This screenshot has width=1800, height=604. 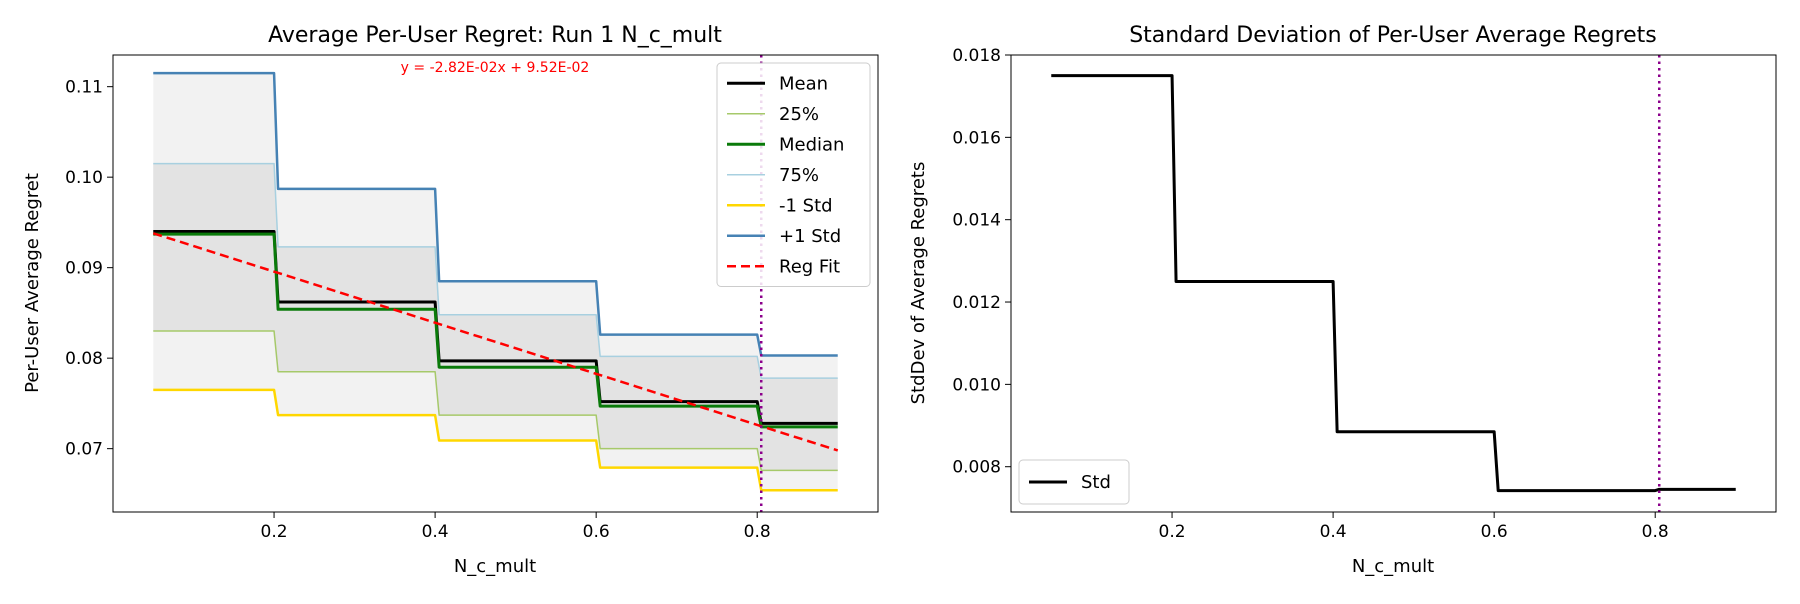 What do you see at coordinates (976, 468) in the screenshot?
I see `stddev-y-tick-label: 0.008` at bounding box center [976, 468].